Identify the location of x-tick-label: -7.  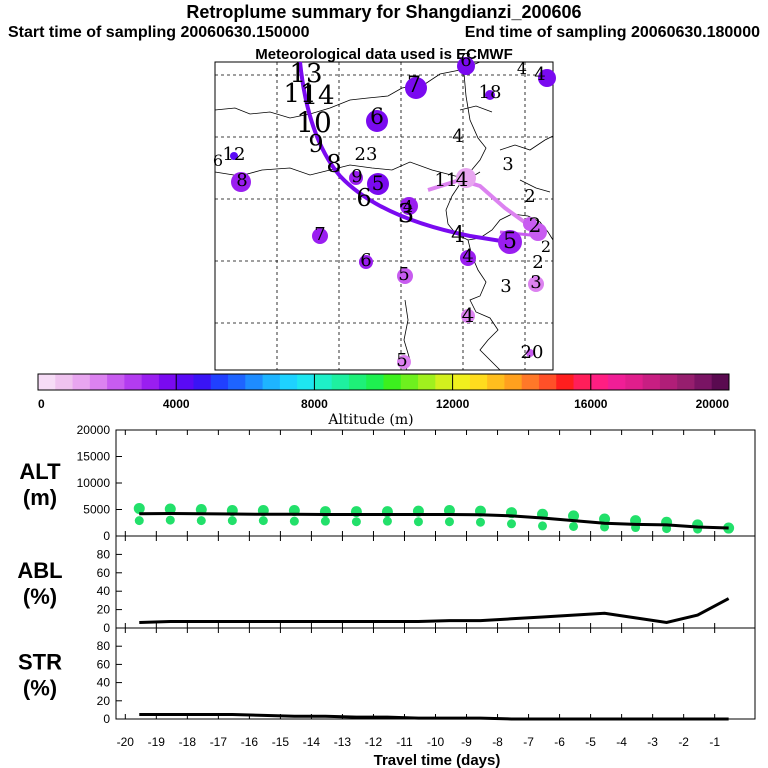
(528, 742).